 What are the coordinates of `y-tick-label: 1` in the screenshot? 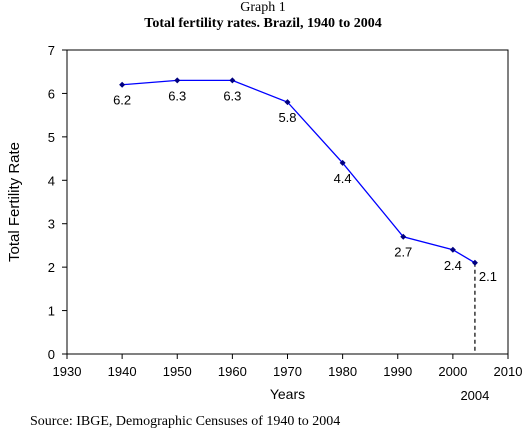 It's located at (51, 311).